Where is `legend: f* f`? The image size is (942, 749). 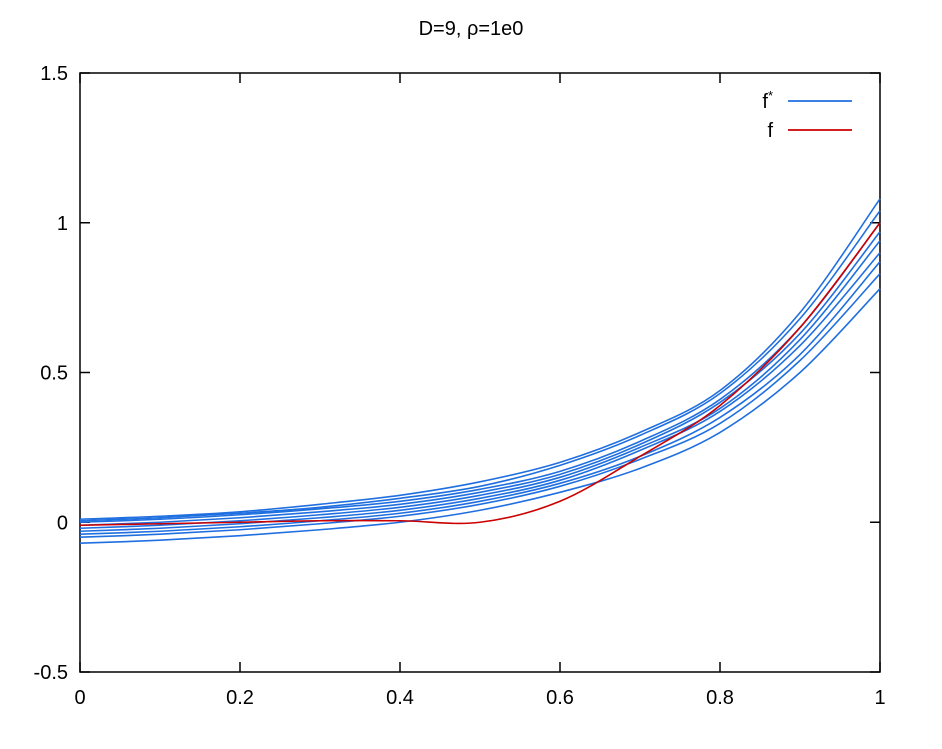
legend: f* f is located at coordinates (807, 115).